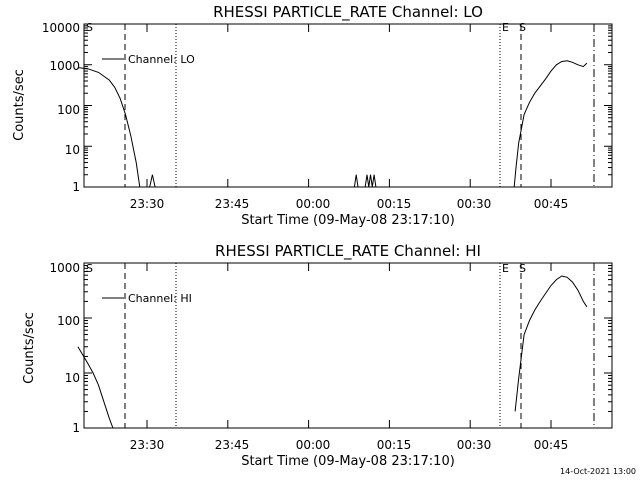  I want to click on legend-lo: Channel: LO, so click(148, 59).